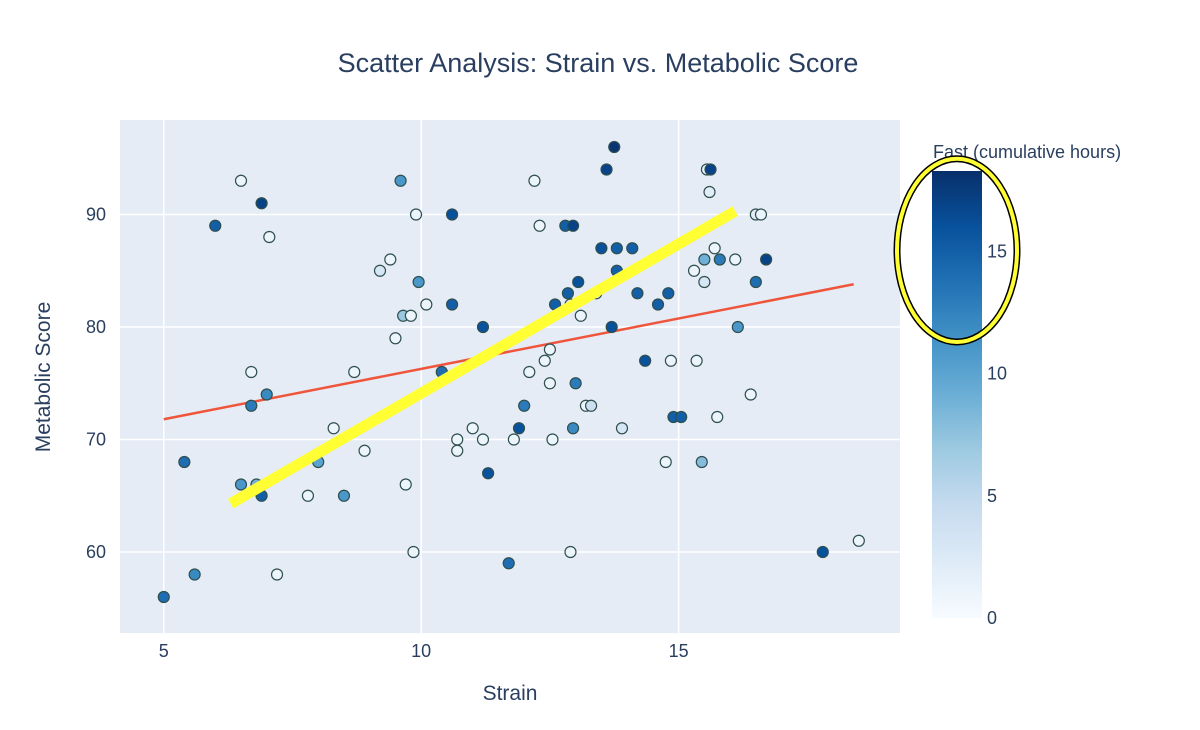  What do you see at coordinates (43, 377) in the screenshot?
I see `y-axis-title: Metabolic Score` at bounding box center [43, 377].